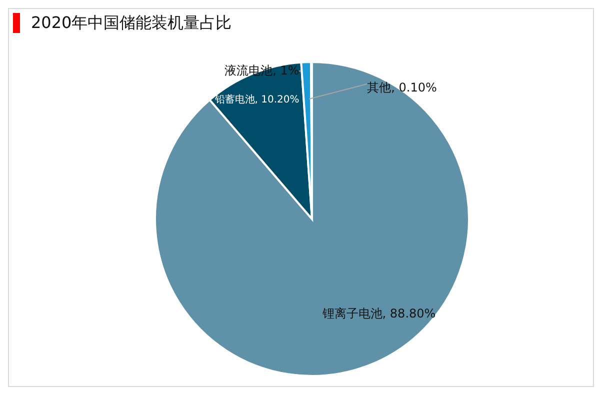 The height and width of the screenshot is (393, 600). Describe the element at coordinates (378, 313) in the screenshot. I see `slice-label: 锂离子电池, 88.80%` at that location.